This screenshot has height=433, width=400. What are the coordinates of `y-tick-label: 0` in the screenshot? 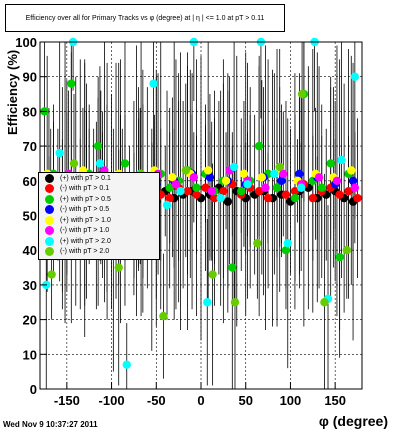 It's located at (33, 389).